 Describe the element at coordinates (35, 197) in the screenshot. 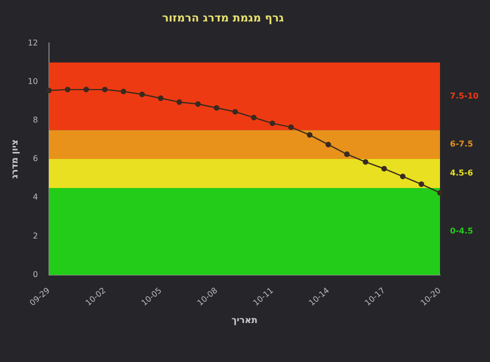

I see `y-tick-label: 4` at that location.